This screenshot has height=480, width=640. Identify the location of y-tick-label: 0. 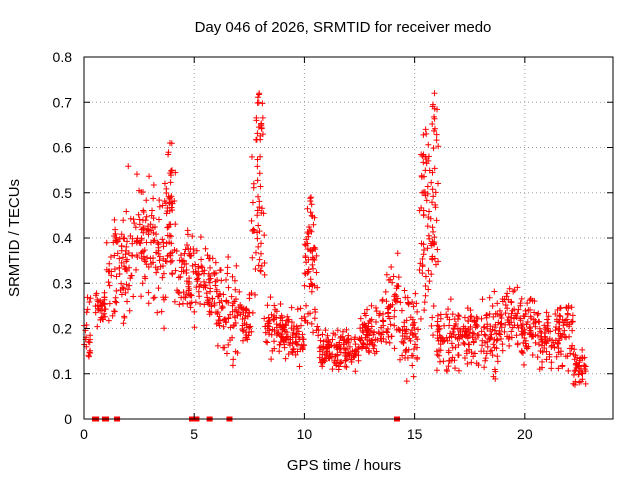
(68, 419).